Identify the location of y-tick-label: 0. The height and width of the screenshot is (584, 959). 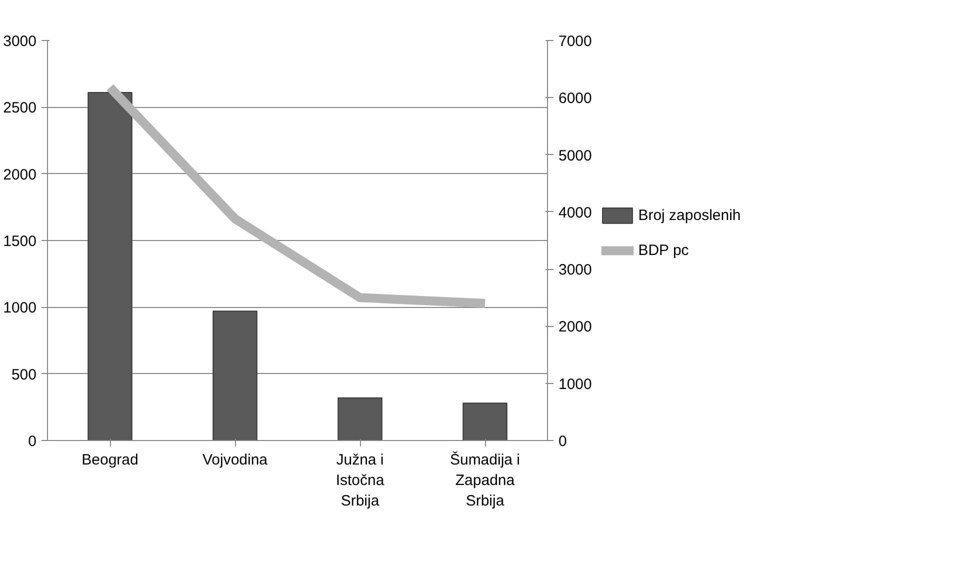
(32, 441).